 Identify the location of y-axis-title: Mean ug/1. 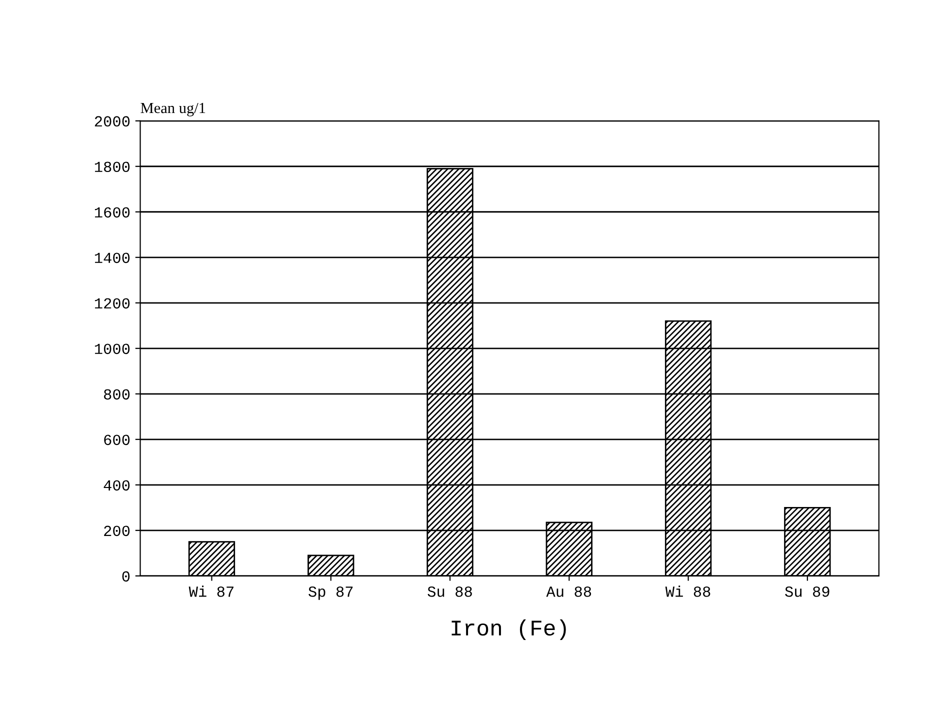
(173, 109).